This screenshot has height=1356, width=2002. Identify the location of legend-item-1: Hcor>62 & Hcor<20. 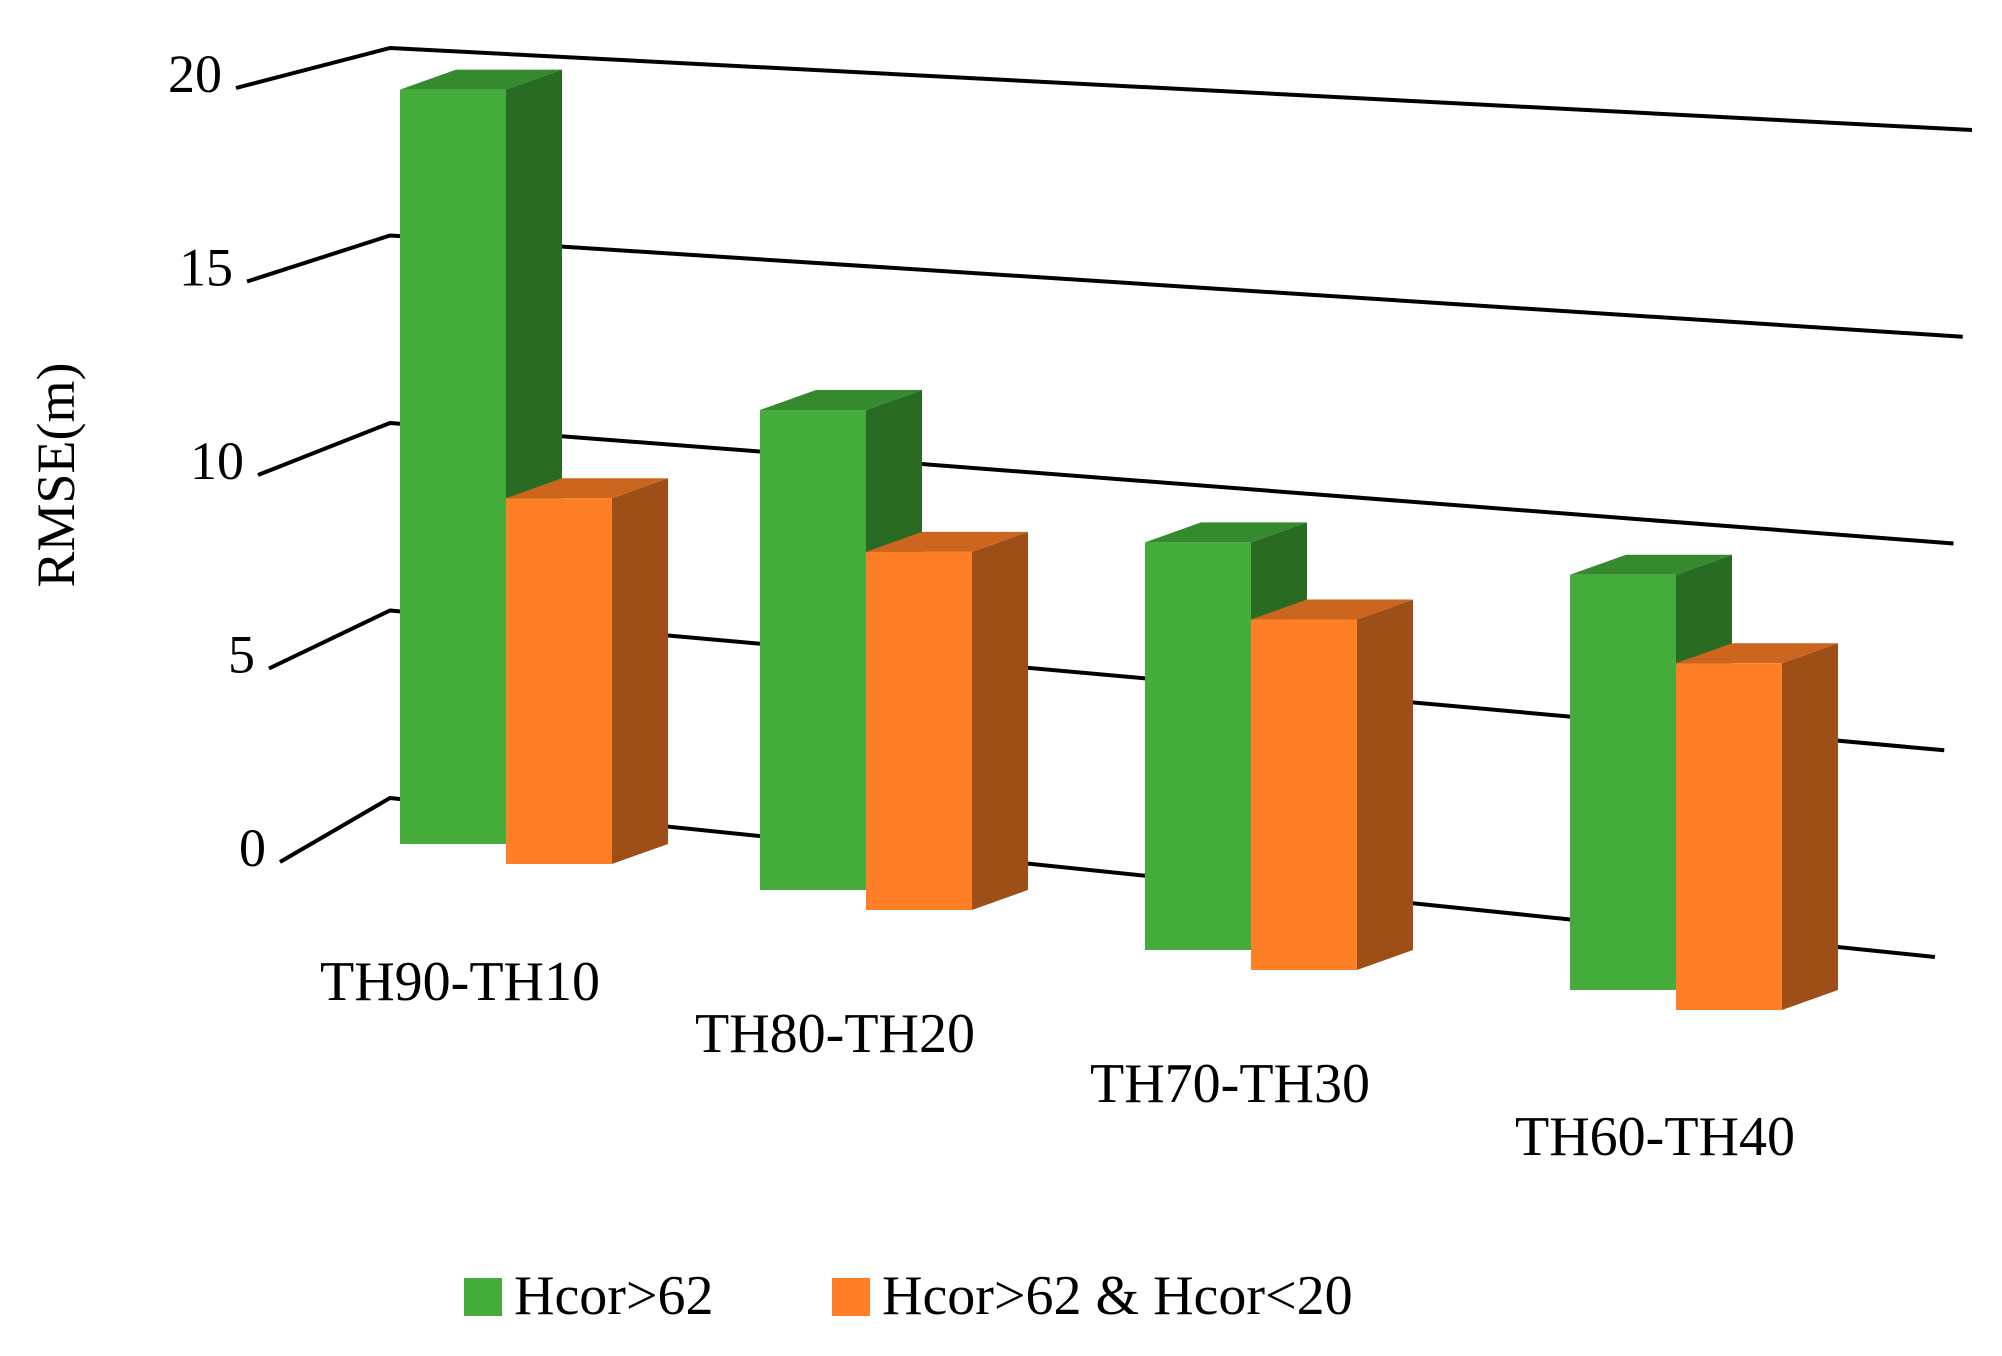
(1092, 1296).